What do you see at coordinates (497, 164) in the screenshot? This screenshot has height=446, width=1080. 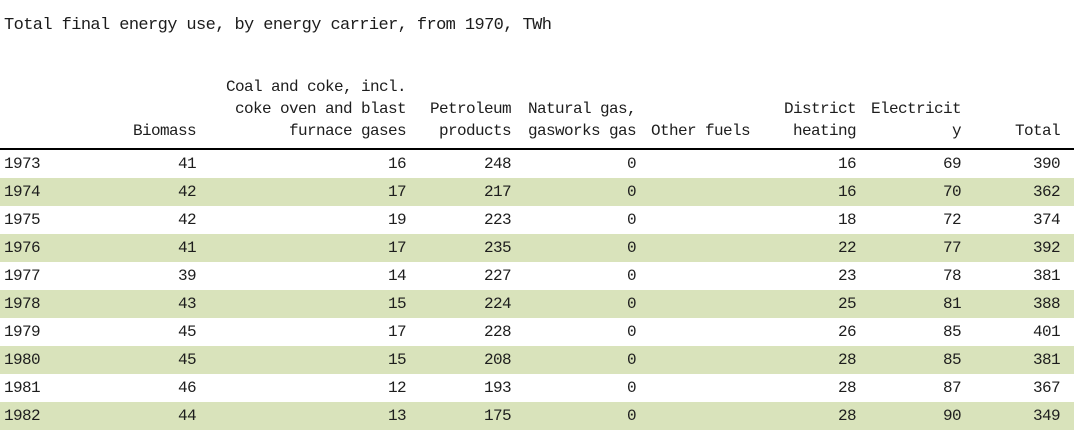 I see `cell-petroleum: 248` at bounding box center [497, 164].